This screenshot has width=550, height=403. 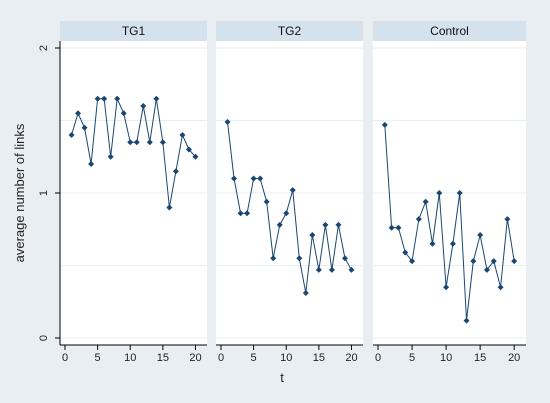 I want to click on y-axis-title: average number of links, so click(x=19, y=192).